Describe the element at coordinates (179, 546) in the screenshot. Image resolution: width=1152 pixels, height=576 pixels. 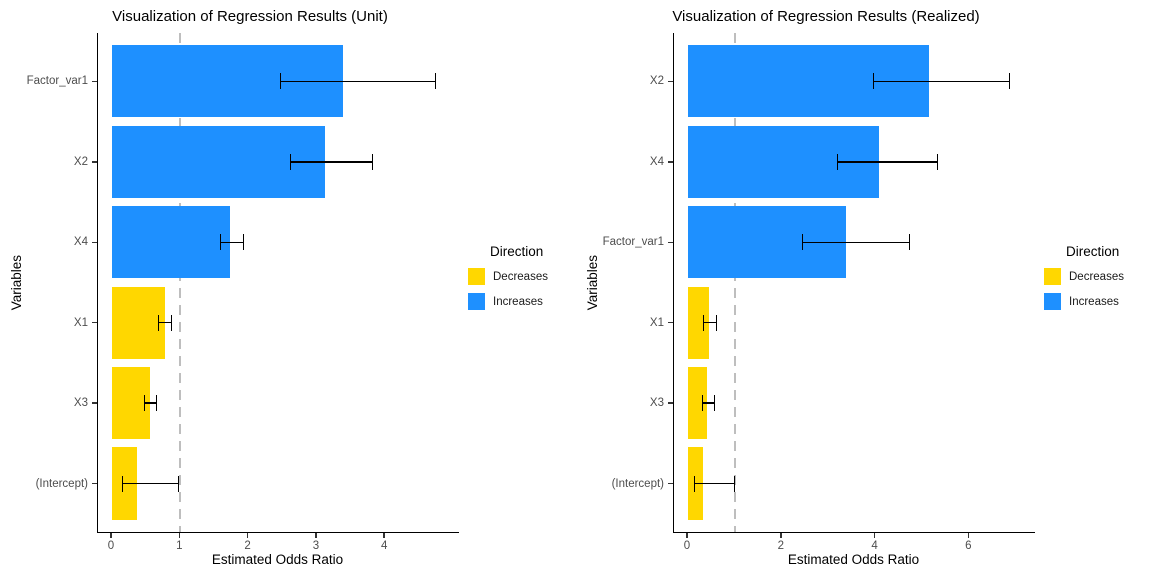
I see `x-tick-label: 1` at that location.